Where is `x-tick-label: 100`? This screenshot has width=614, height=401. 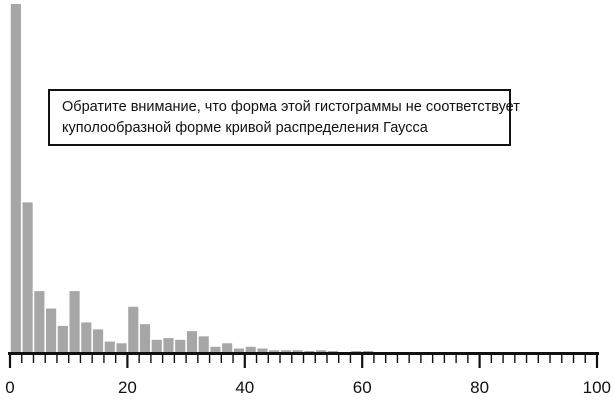
x-tick-label: 100 is located at coordinates (597, 387).